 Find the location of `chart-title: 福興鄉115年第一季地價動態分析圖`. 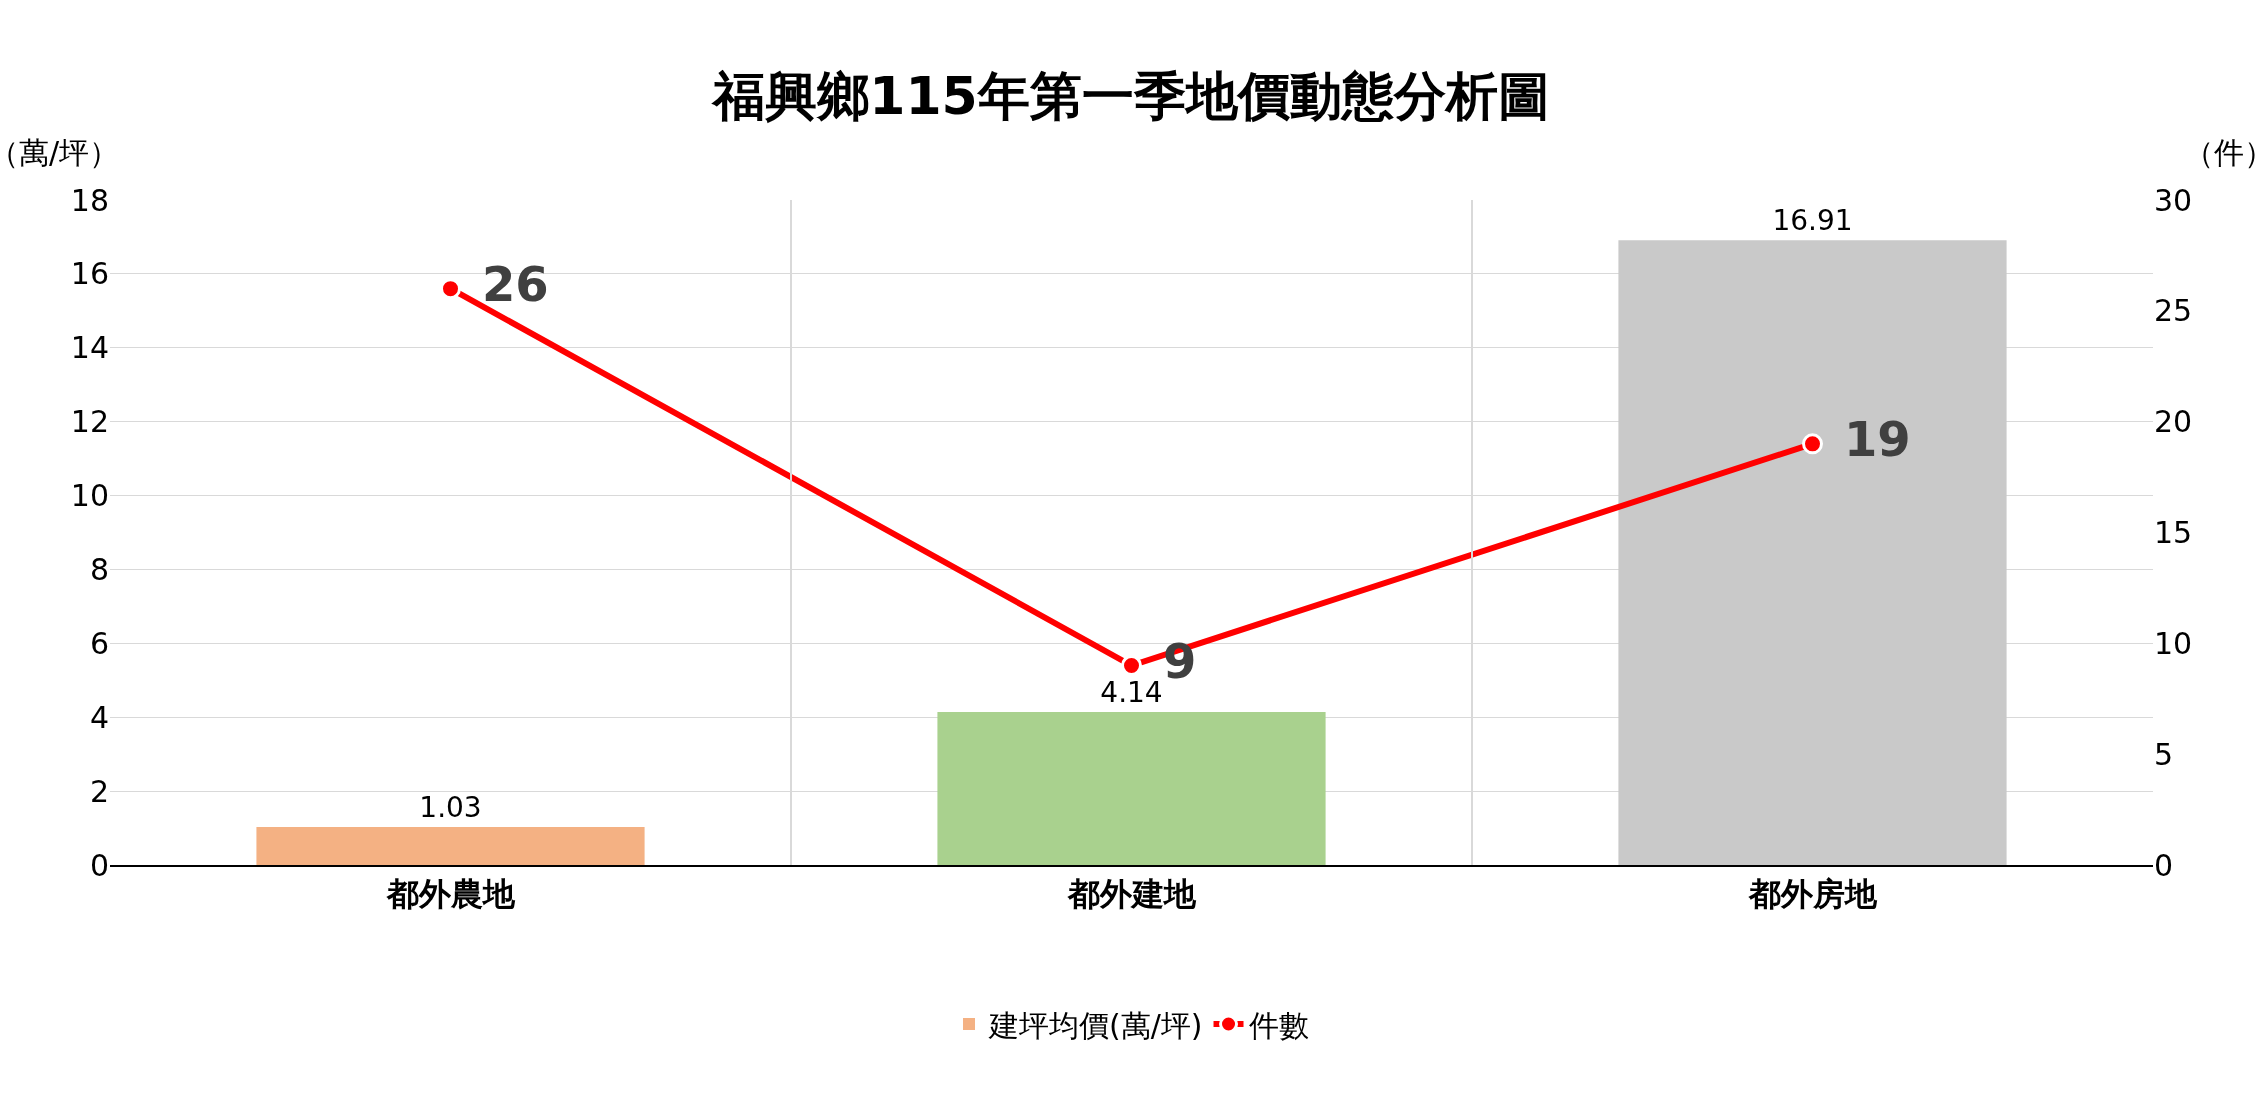

chart-title: 福興鄉115年第一季地價動態分析圖 is located at coordinates (1130, 96).